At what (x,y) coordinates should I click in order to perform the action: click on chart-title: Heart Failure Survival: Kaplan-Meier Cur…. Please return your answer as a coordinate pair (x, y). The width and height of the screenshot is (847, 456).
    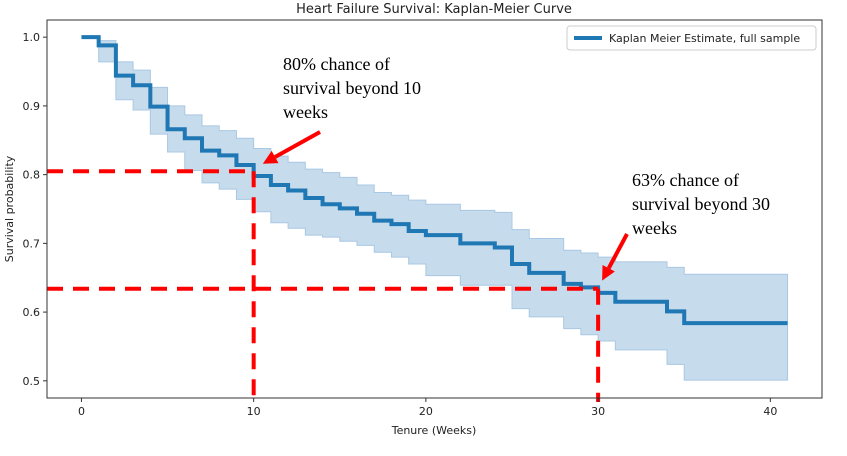
    Looking at the image, I should click on (434, 9).